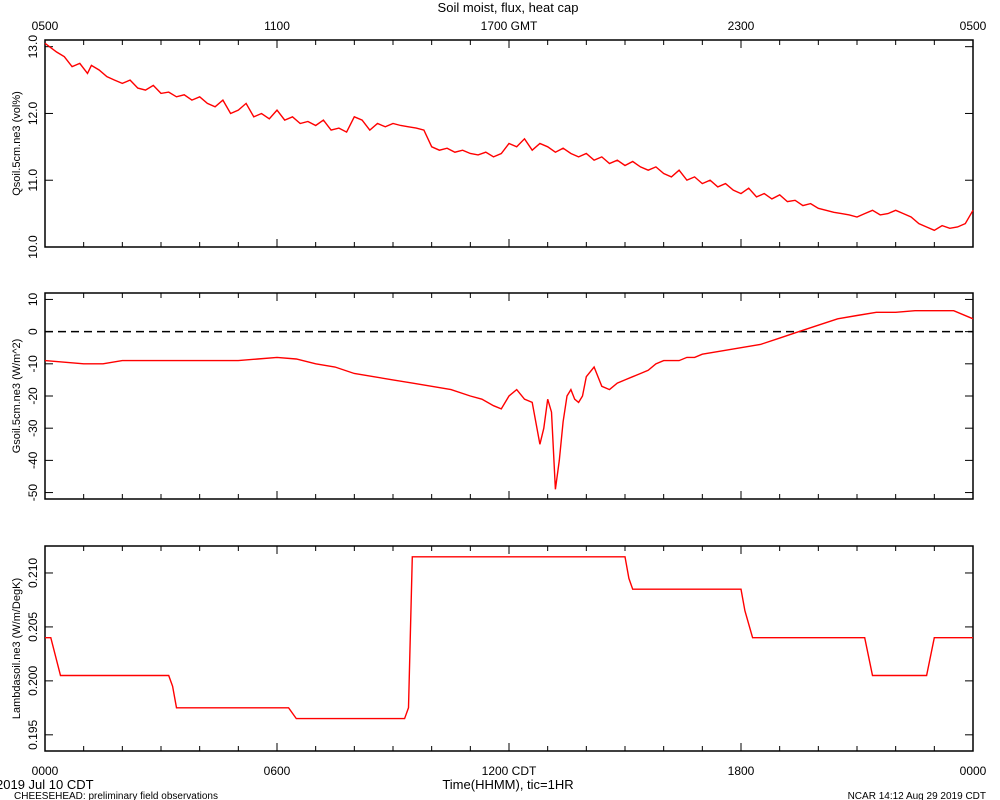 This screenshot has height=800, width=1000. I want to click on y-tick-label: 0.205, so click(33, 627).